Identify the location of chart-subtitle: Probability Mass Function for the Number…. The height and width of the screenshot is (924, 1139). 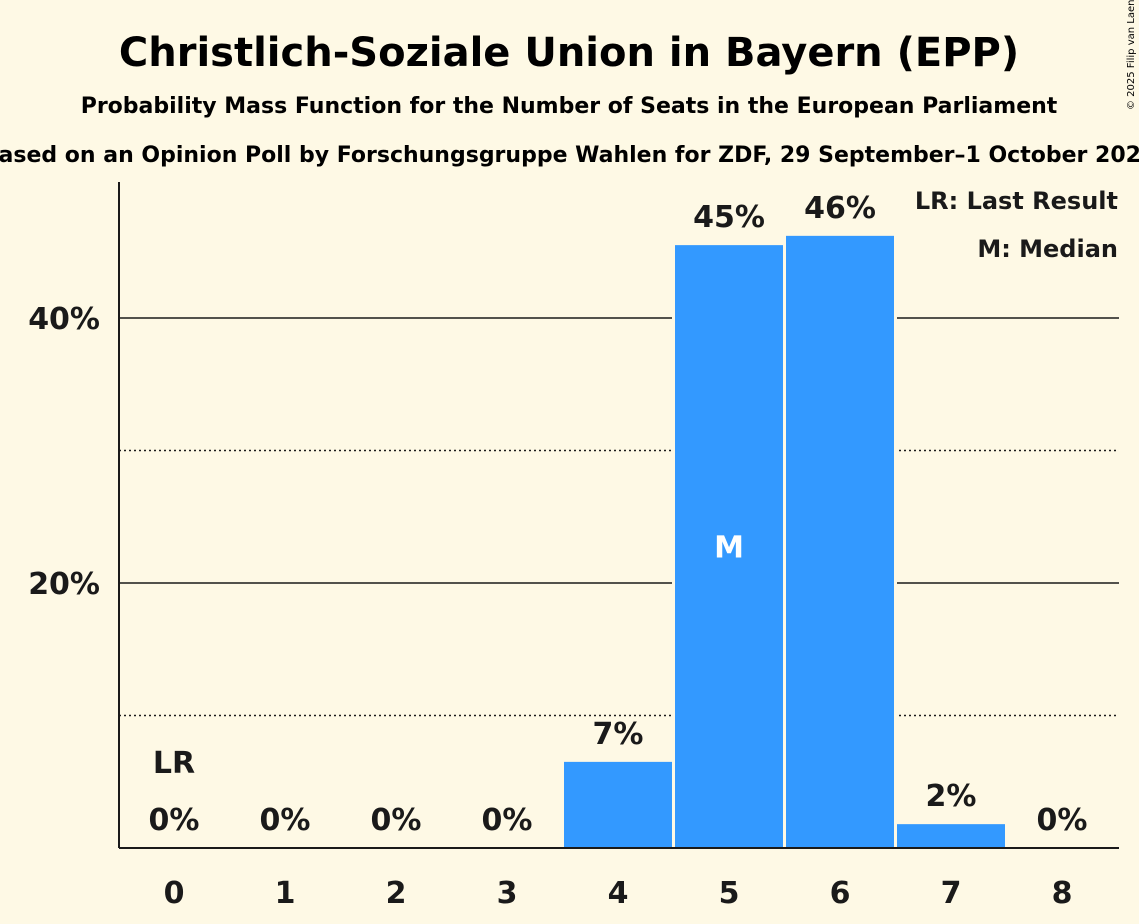
(569, 106).